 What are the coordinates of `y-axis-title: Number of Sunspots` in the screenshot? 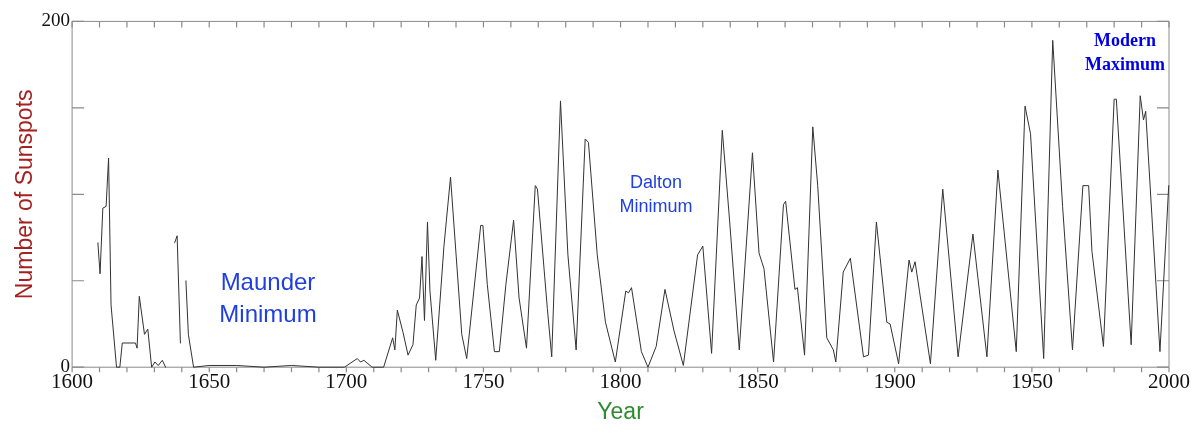 It's located at (24, 194).